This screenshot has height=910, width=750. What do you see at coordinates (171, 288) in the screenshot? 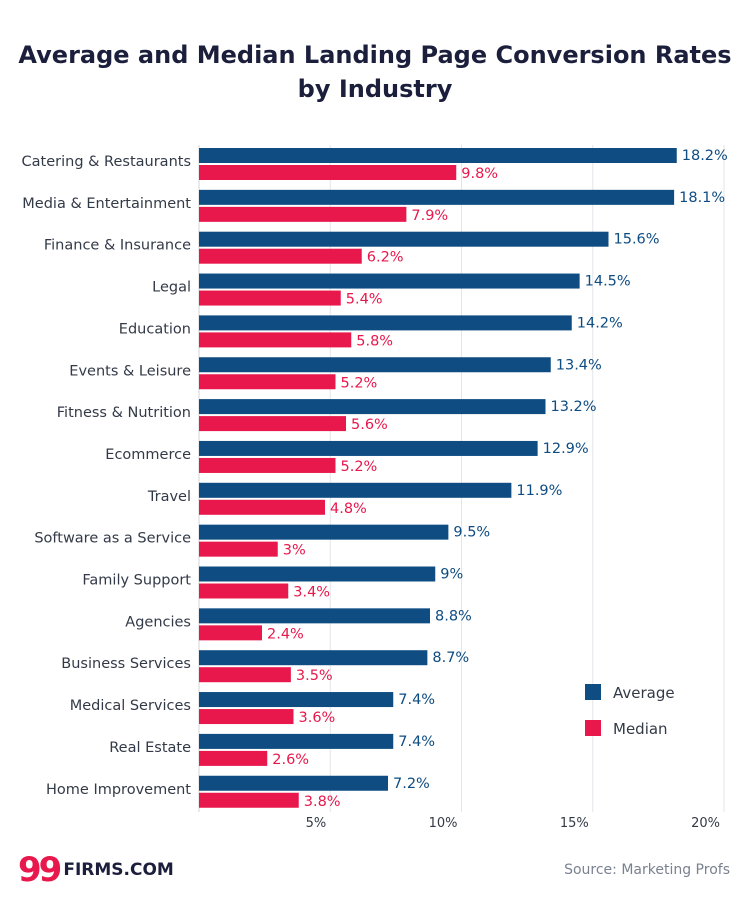
I see `category-label: Legal` at bounding box center [171, 288].